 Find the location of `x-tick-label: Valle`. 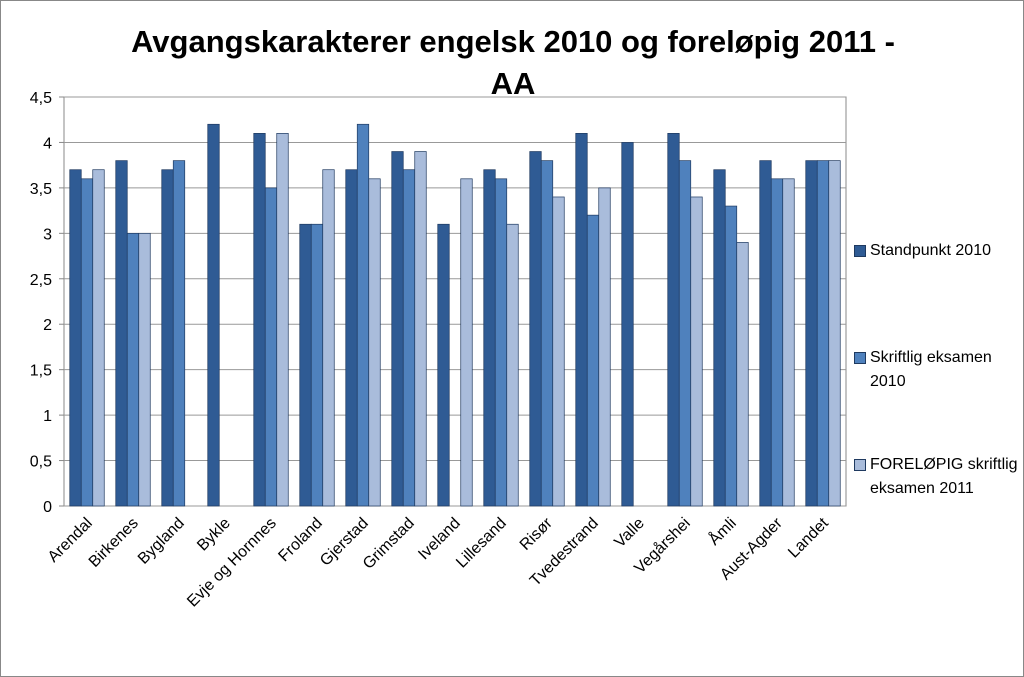

x-tick-label: Valle is located at coordinates (629, 533).